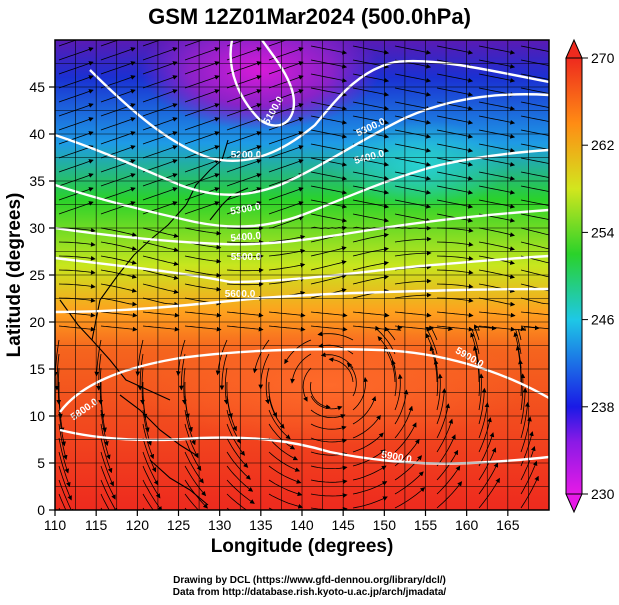  I want to click on y-tick-label: 5, so click(41, 463).